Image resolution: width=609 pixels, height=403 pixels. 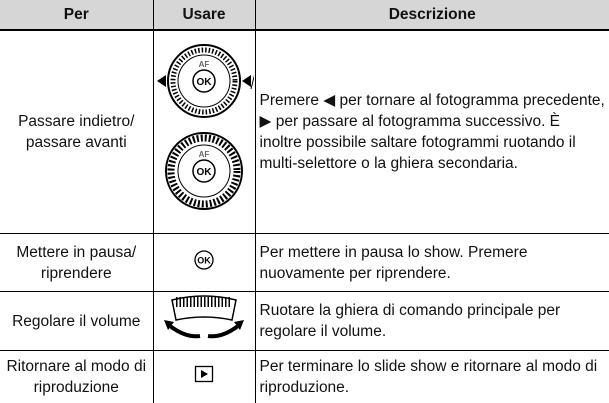 I want to click on header-row: Per Usare Descrizione, so click(x=304, y=15).